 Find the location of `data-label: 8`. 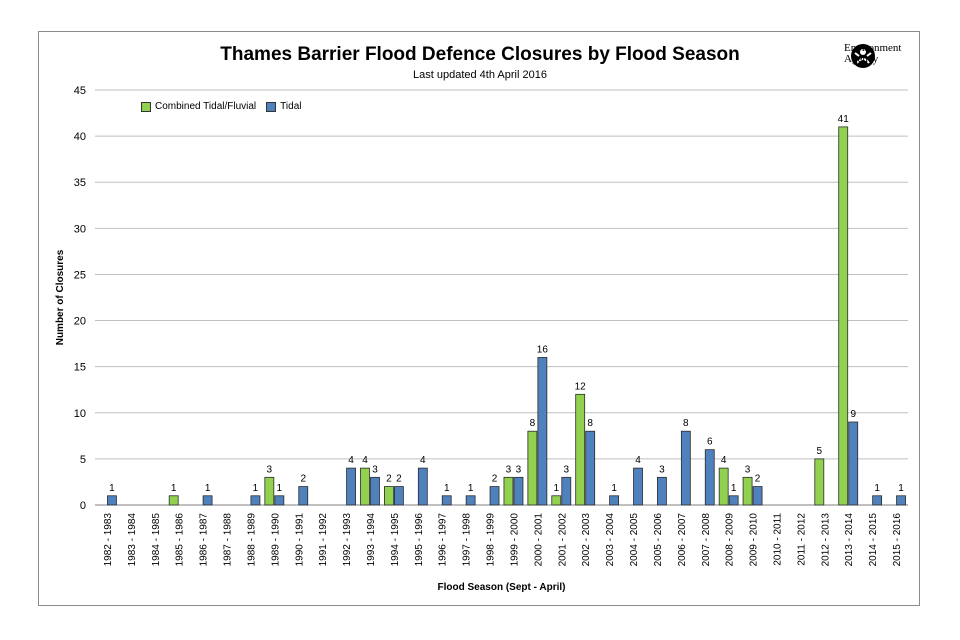

data-label: 8 is located at coordinates (686, 423).